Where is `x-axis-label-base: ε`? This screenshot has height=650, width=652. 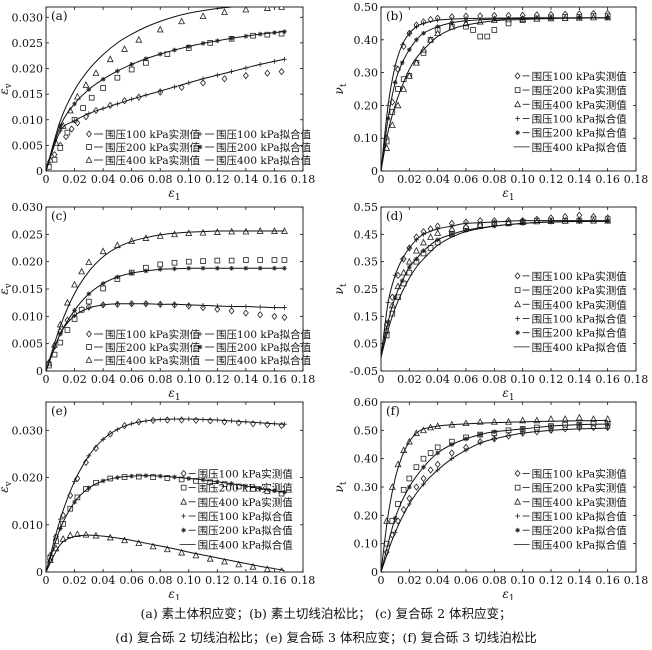 x-axis-label-base: ε is located at coordinates (505, 593).